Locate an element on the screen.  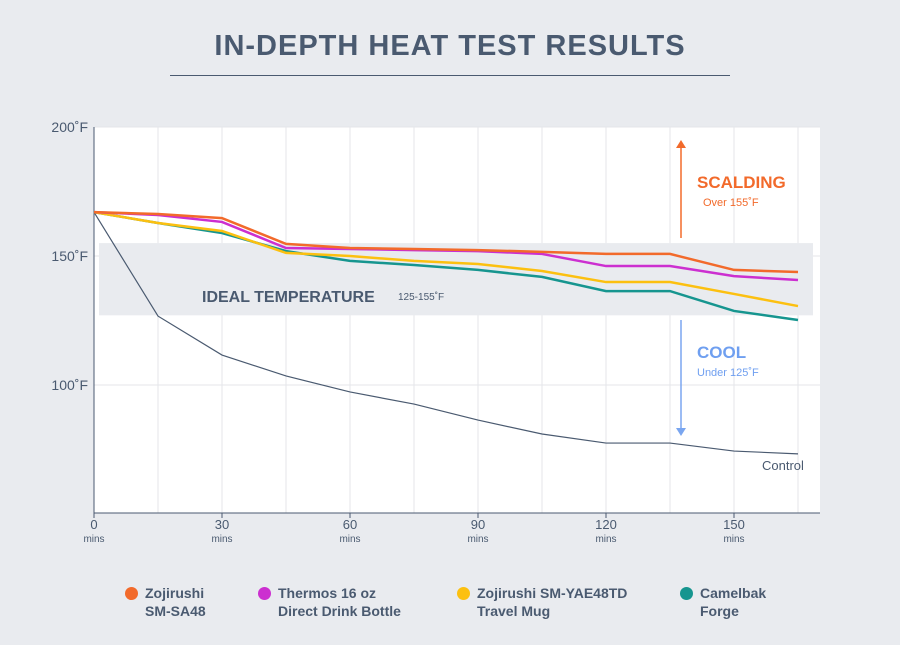
series-line-zojirushi-sm-yae48td-travel-mug is located at coordinates (446, 259).